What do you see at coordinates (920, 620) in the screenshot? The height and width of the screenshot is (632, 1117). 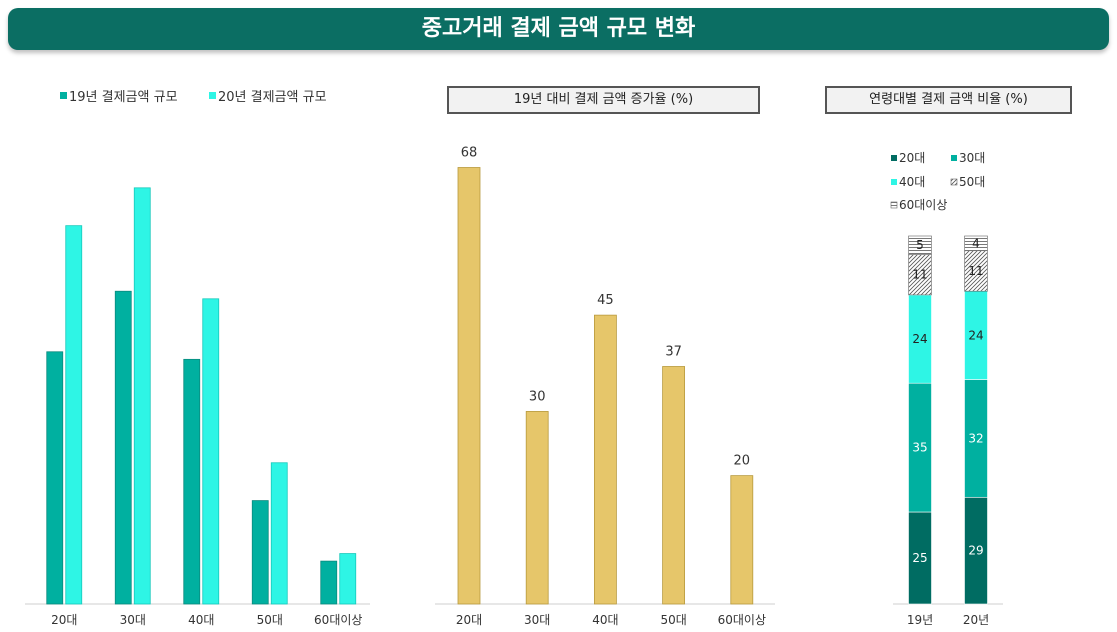 I see `x-tick-label: 19년` at bounding box center [920, 620].